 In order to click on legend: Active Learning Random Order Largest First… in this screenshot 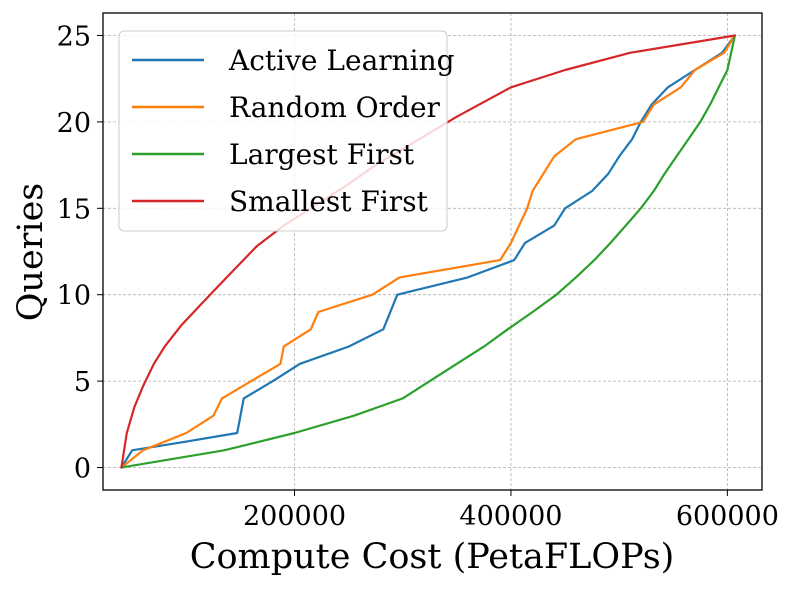, I will do `click(286, 131)`.